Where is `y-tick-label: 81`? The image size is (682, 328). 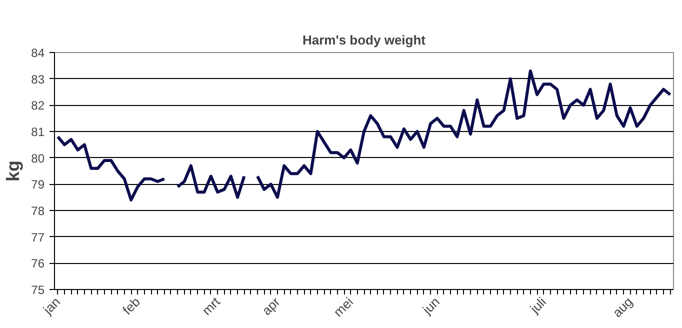 y-tick-label: 81 is located at coordinates (38, 132).